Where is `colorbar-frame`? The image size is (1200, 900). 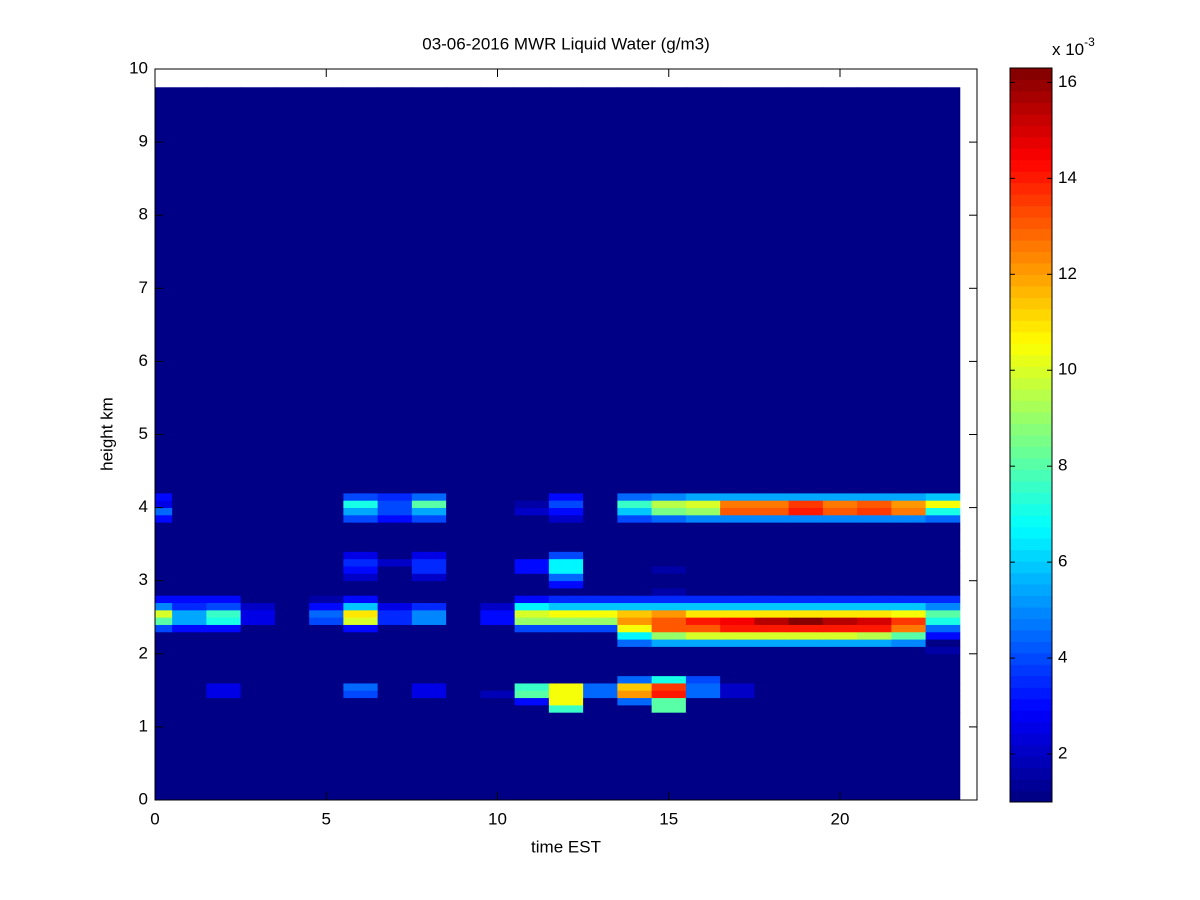
colorbar-frame is located at coordinates (1031, 435).